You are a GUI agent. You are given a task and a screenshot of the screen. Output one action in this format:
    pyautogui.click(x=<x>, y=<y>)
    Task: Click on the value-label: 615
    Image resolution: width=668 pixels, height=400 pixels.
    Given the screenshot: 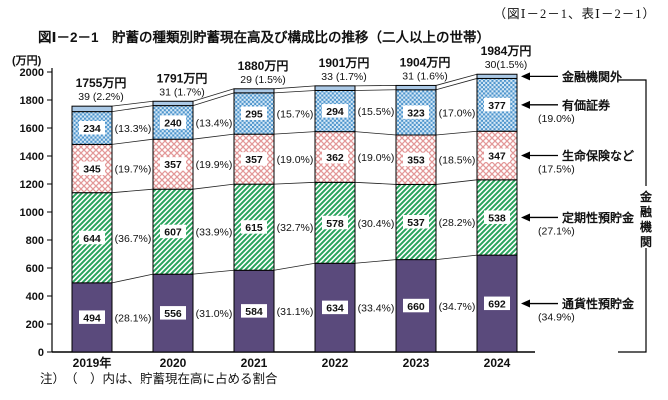 What is the action you would take?
    pyautogui.click(x=254, y=228)
    